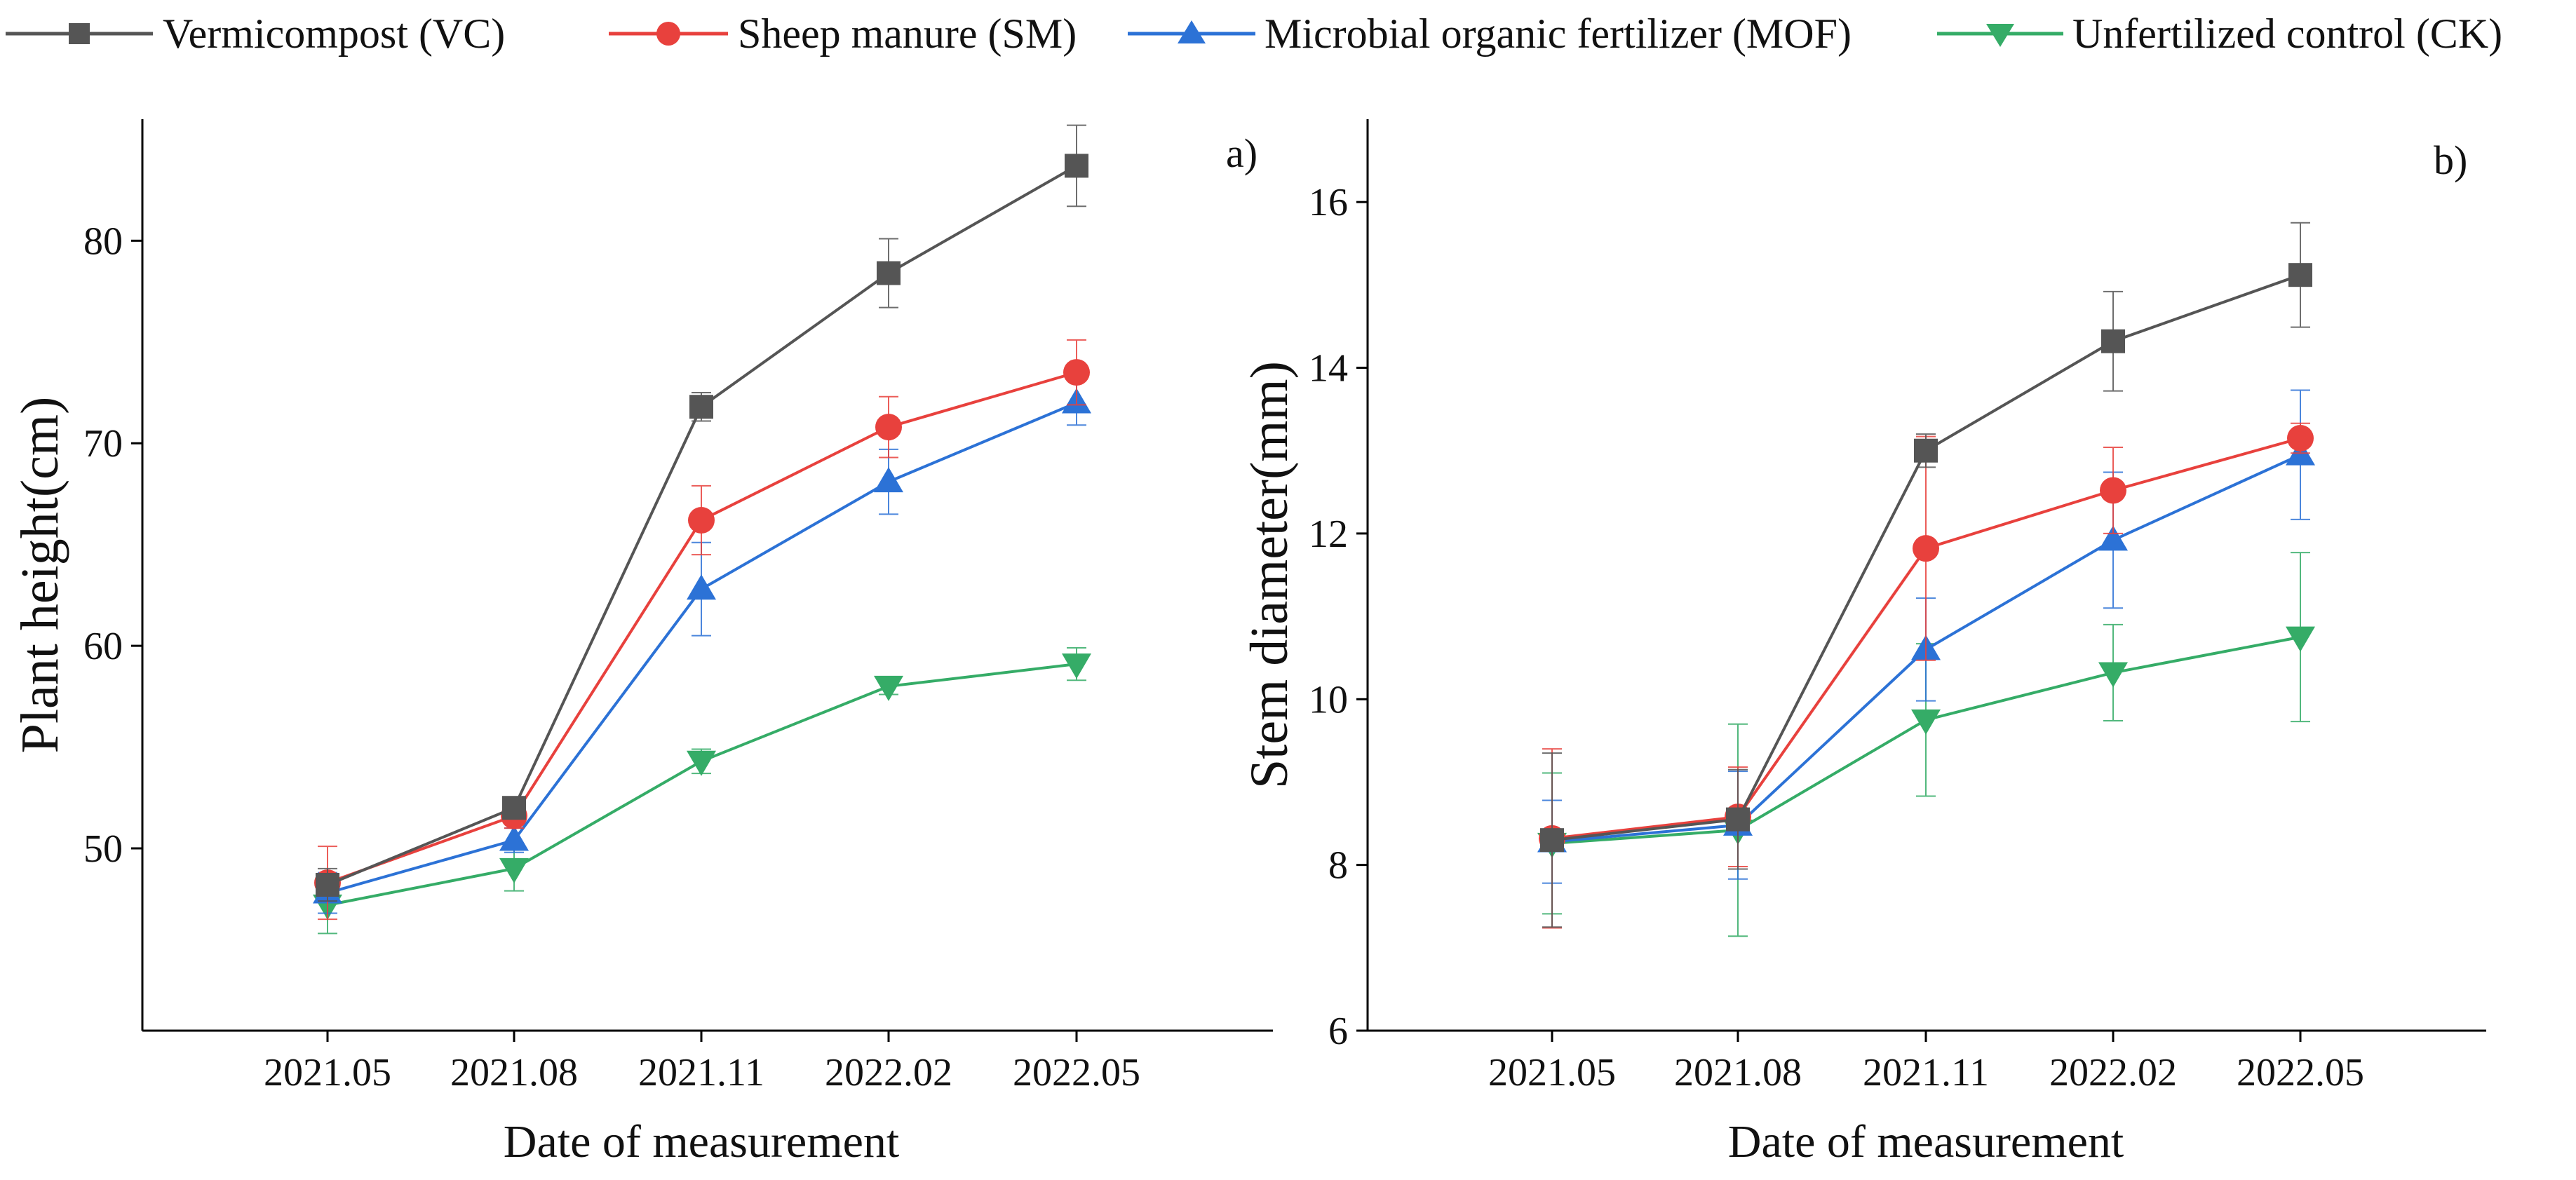 The height and width of the screenshot is (1180, 2576). Describe the element at coordinates (701, 1072) in the screenshot. I see `panel-a-x-tick-label: 2021.11` at that location.